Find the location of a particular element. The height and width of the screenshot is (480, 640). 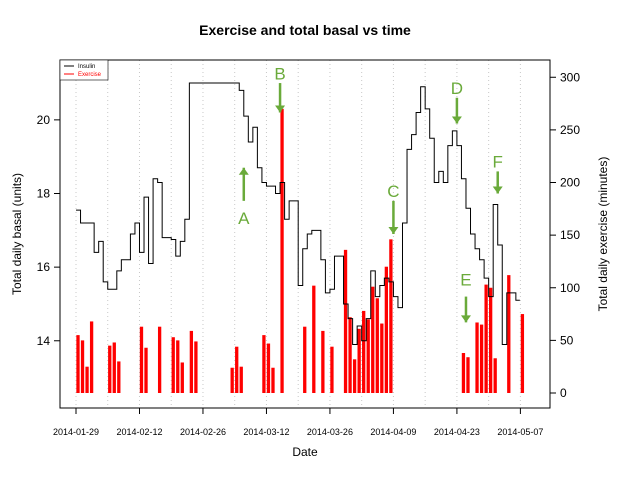

annotation-e: E is located at coordinates (466, 297).